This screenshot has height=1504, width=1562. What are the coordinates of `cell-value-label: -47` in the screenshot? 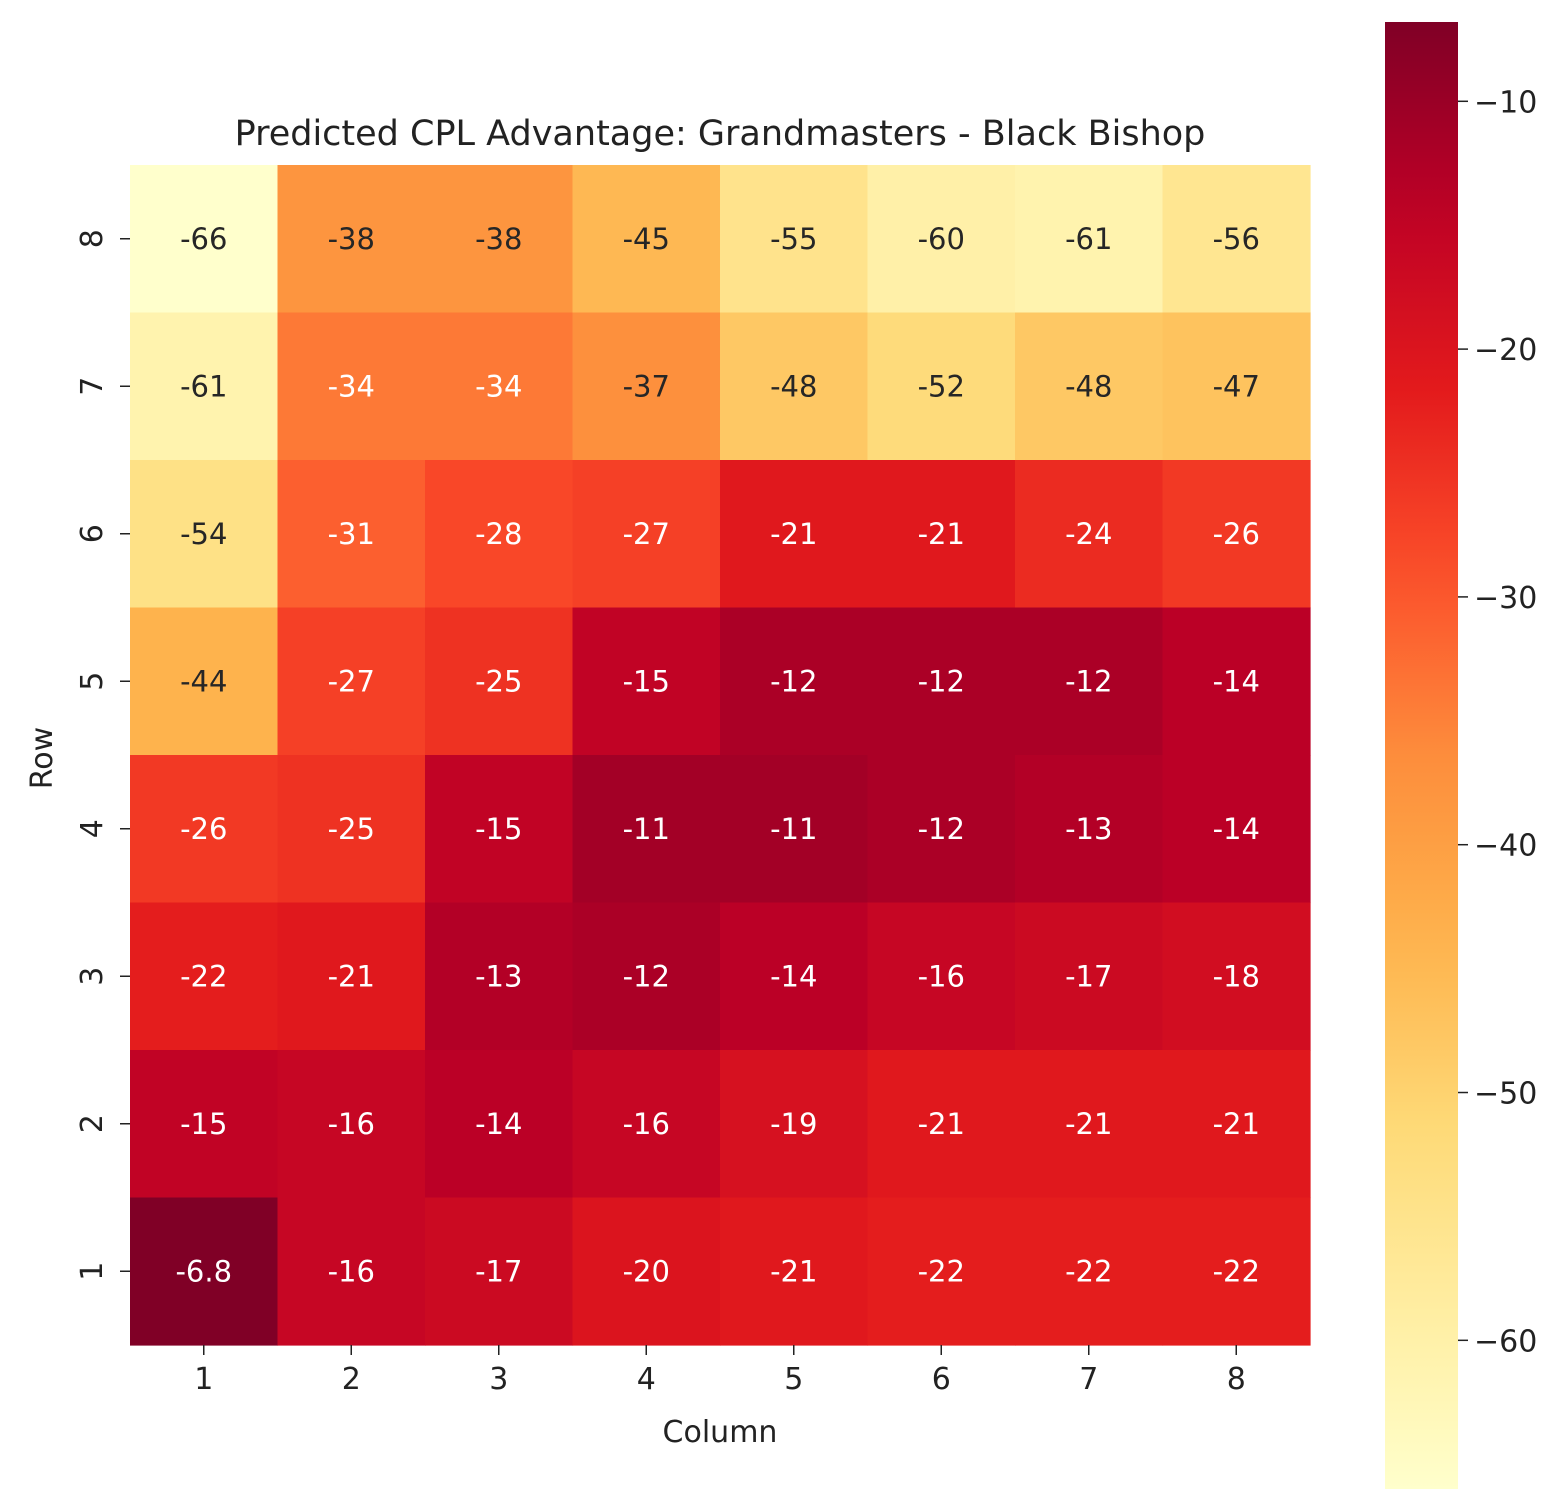 It's located at (1236, 386).